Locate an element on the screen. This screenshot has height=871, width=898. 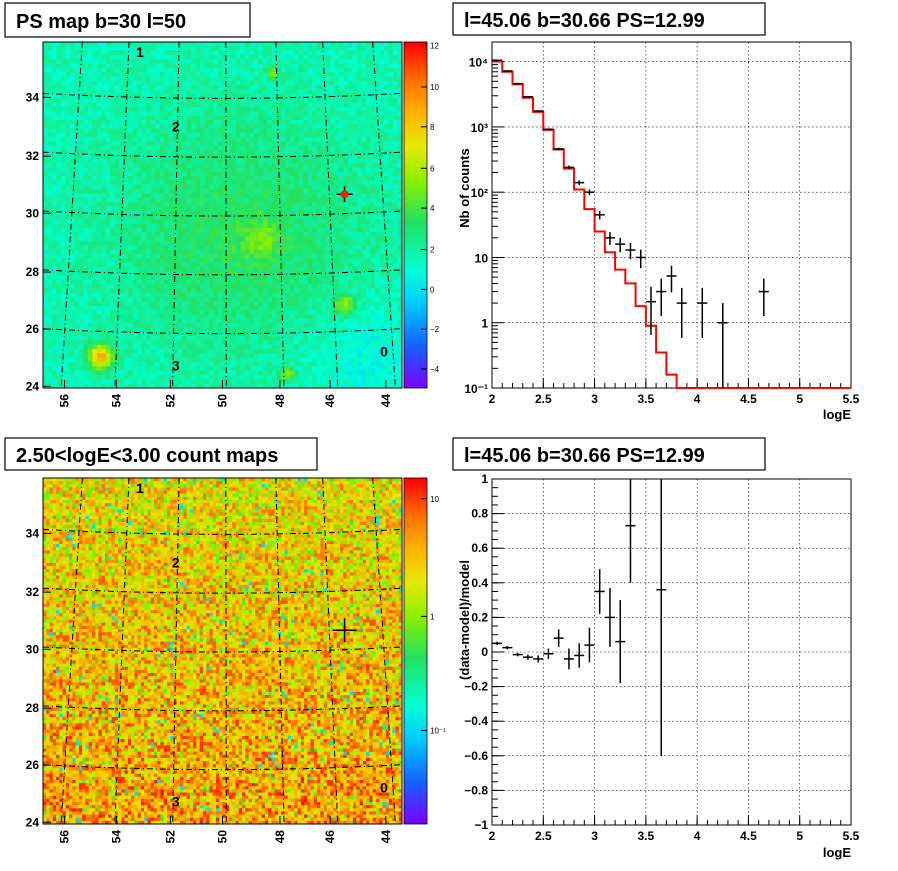
spectrum-data-points is located at coordinates (630, 223).